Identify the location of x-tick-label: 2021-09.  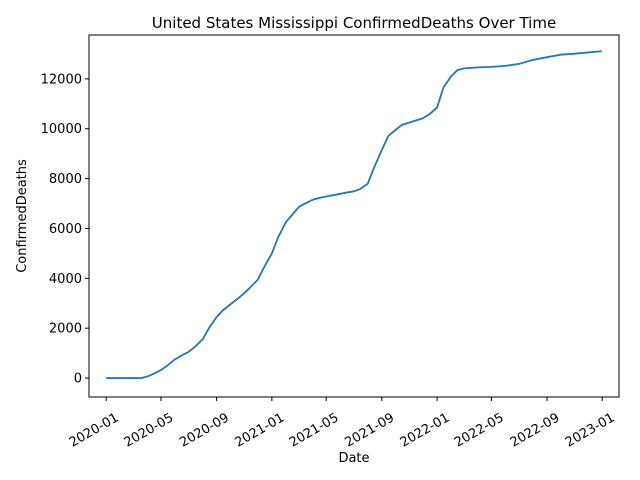
(369, 430).